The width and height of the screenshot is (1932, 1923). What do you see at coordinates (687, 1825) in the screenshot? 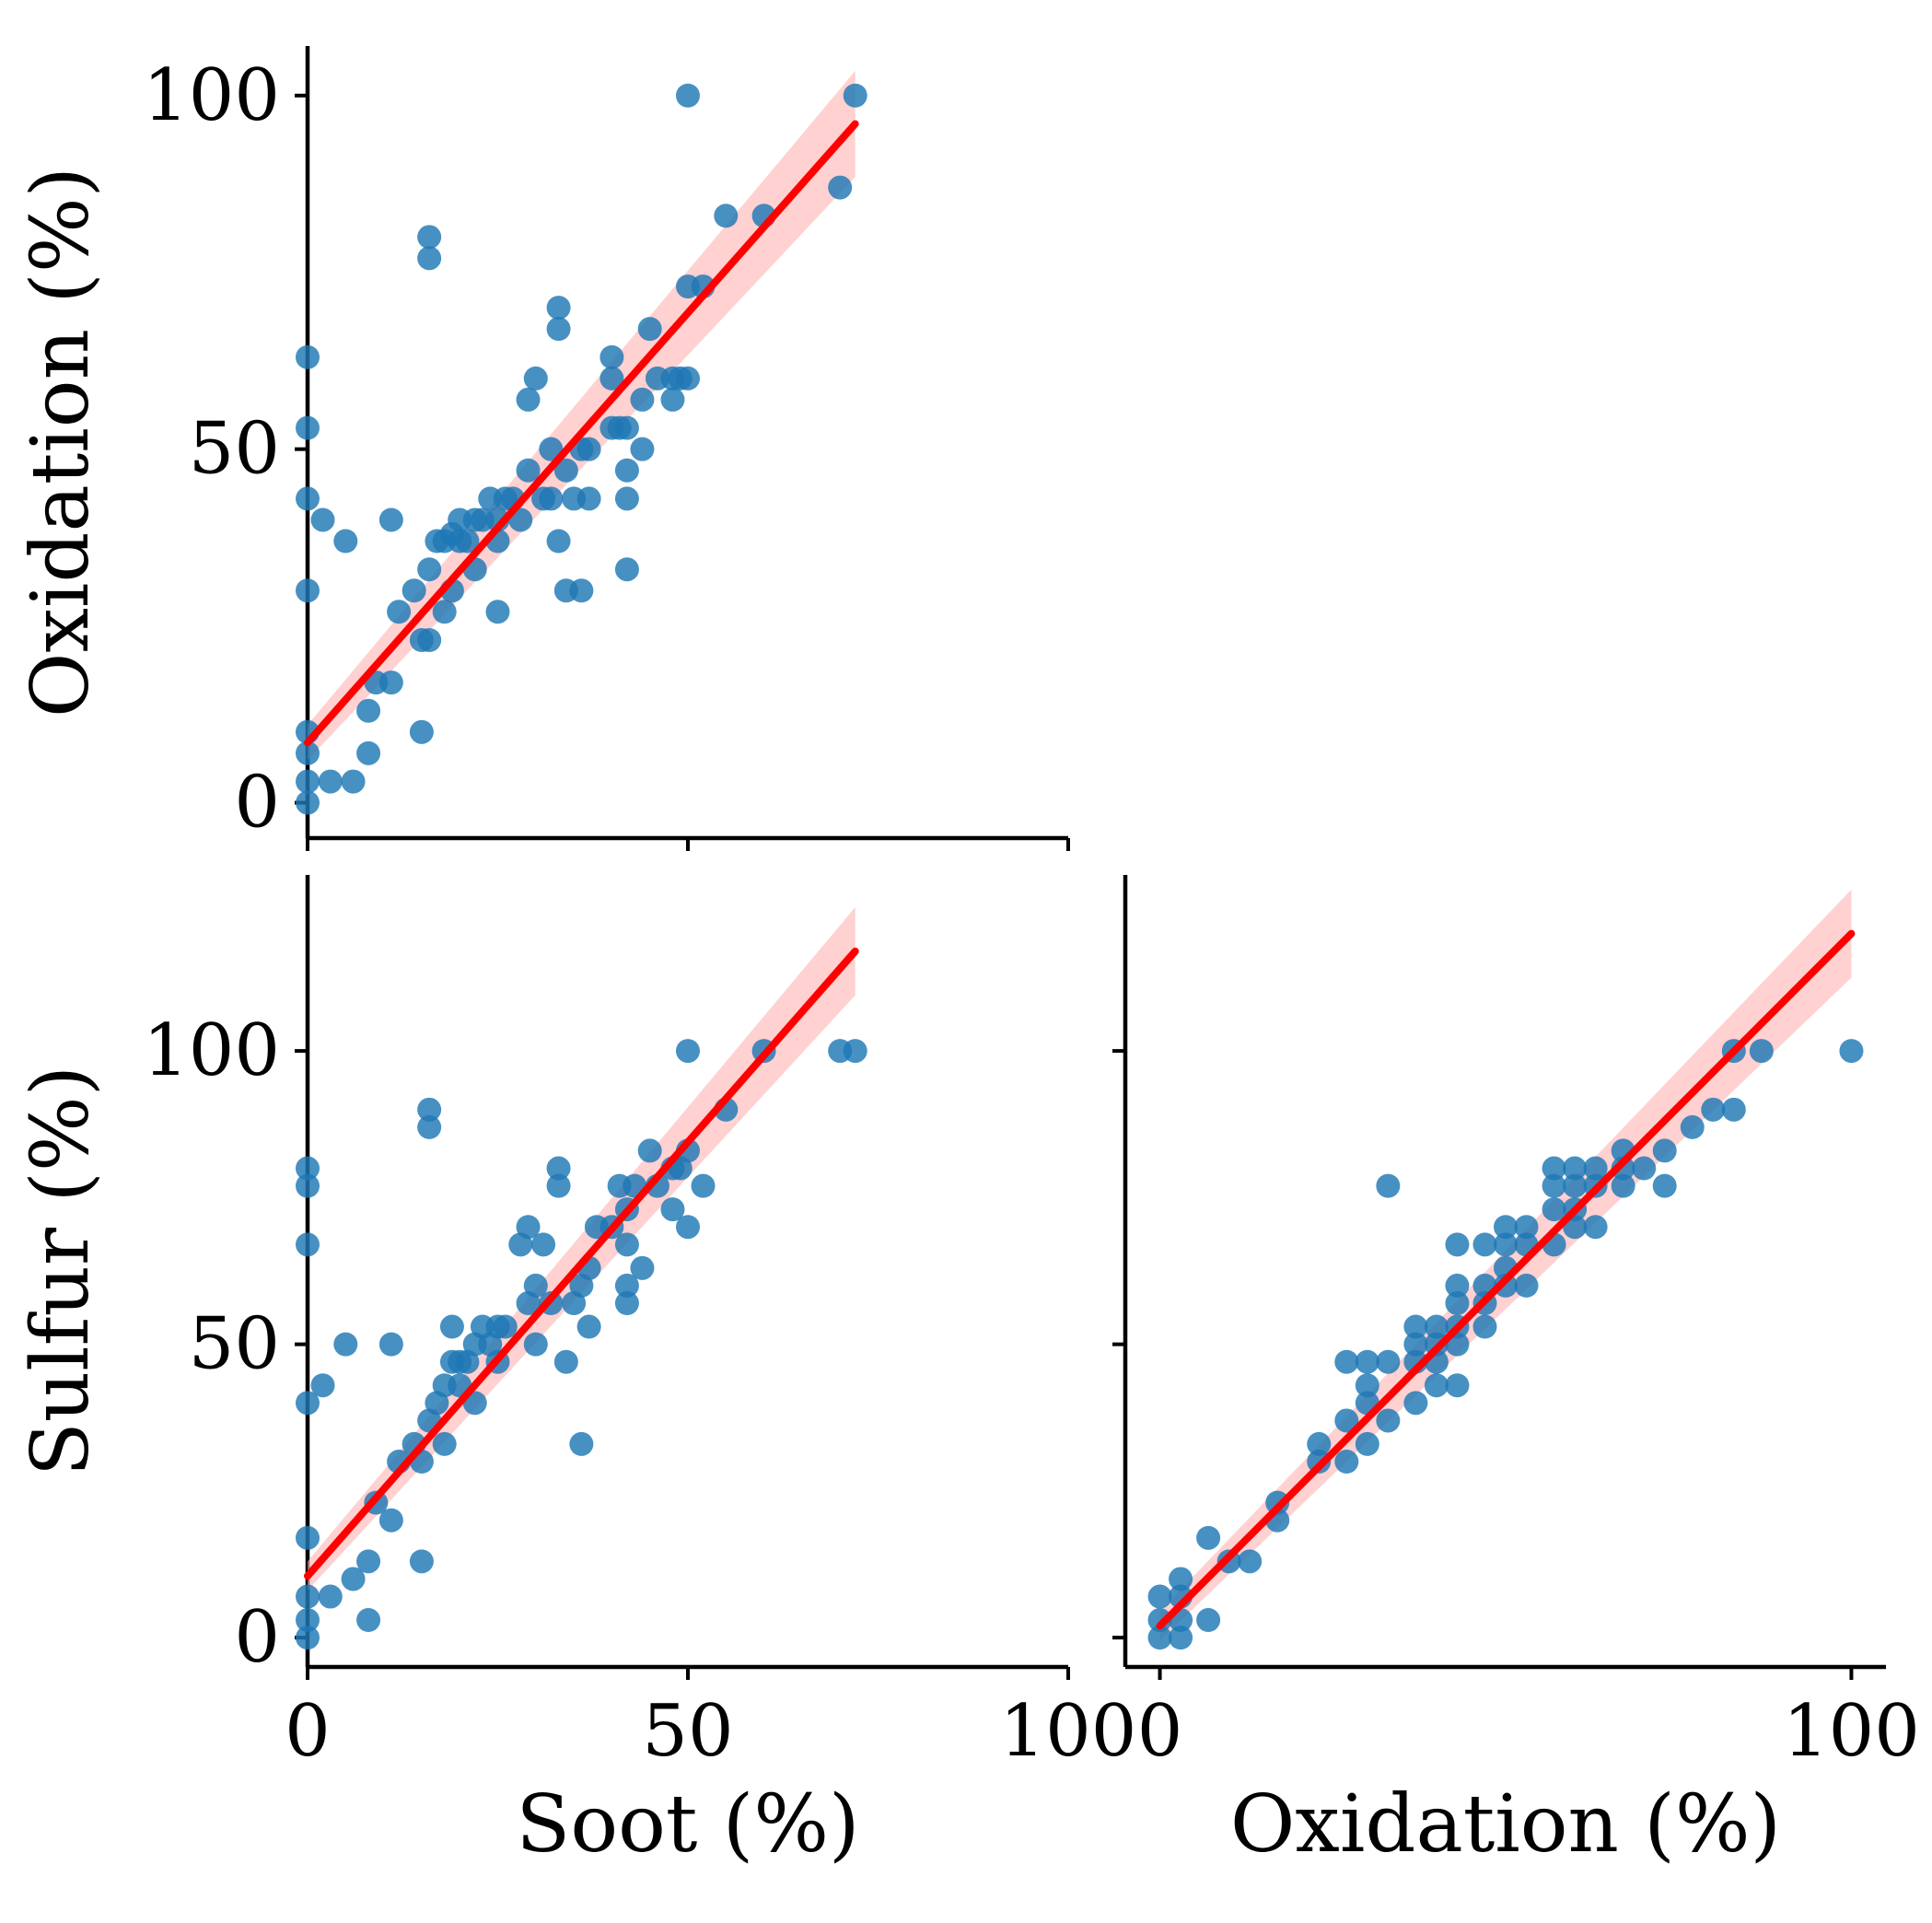
I see `x-axis-title: Soot (%)` at bounding box center [687, 1825].